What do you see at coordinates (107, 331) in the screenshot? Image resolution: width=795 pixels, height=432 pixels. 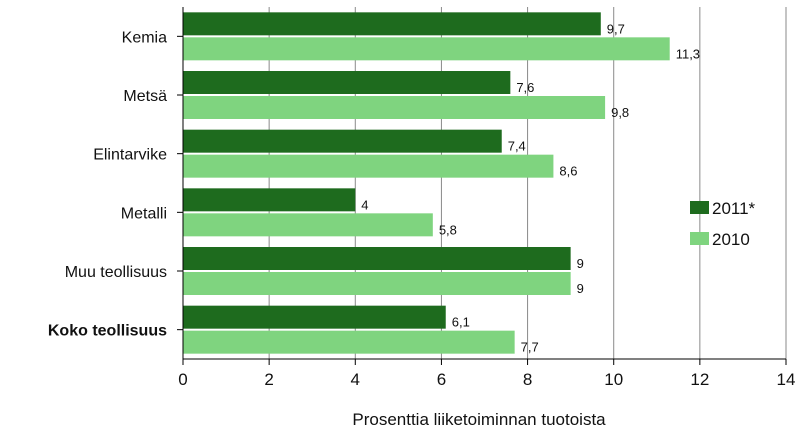 I see `category-label: Koko teollisuus` at bounding box center [107, 331].